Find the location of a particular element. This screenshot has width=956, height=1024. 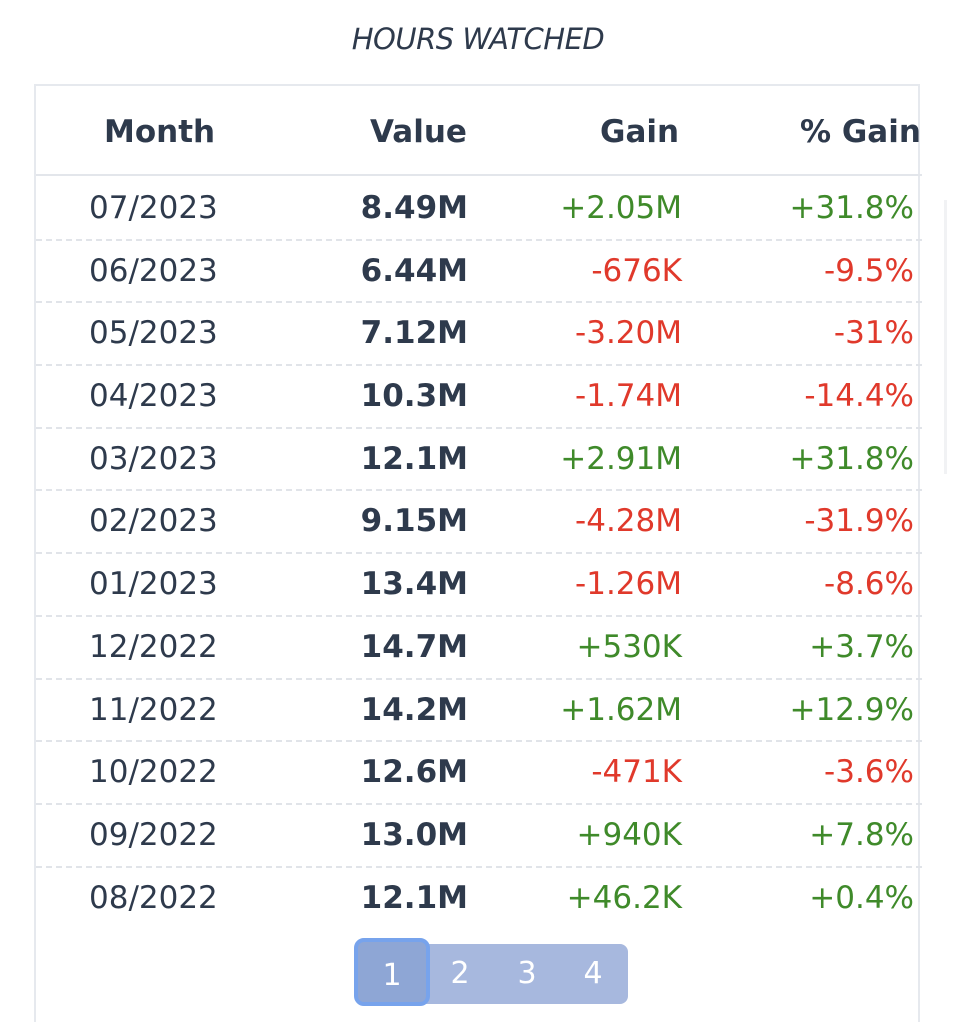

cell-month: 02/2023 is located at coordinates (153, 521).